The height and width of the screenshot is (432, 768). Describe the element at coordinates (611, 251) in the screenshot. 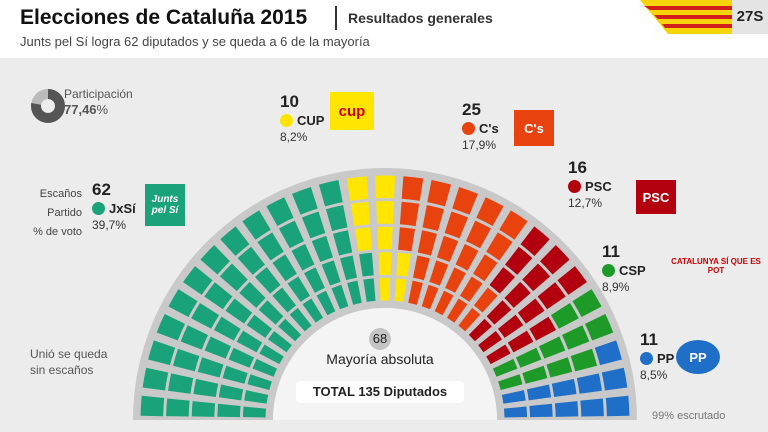

I see `party-seats: 11` at that location.